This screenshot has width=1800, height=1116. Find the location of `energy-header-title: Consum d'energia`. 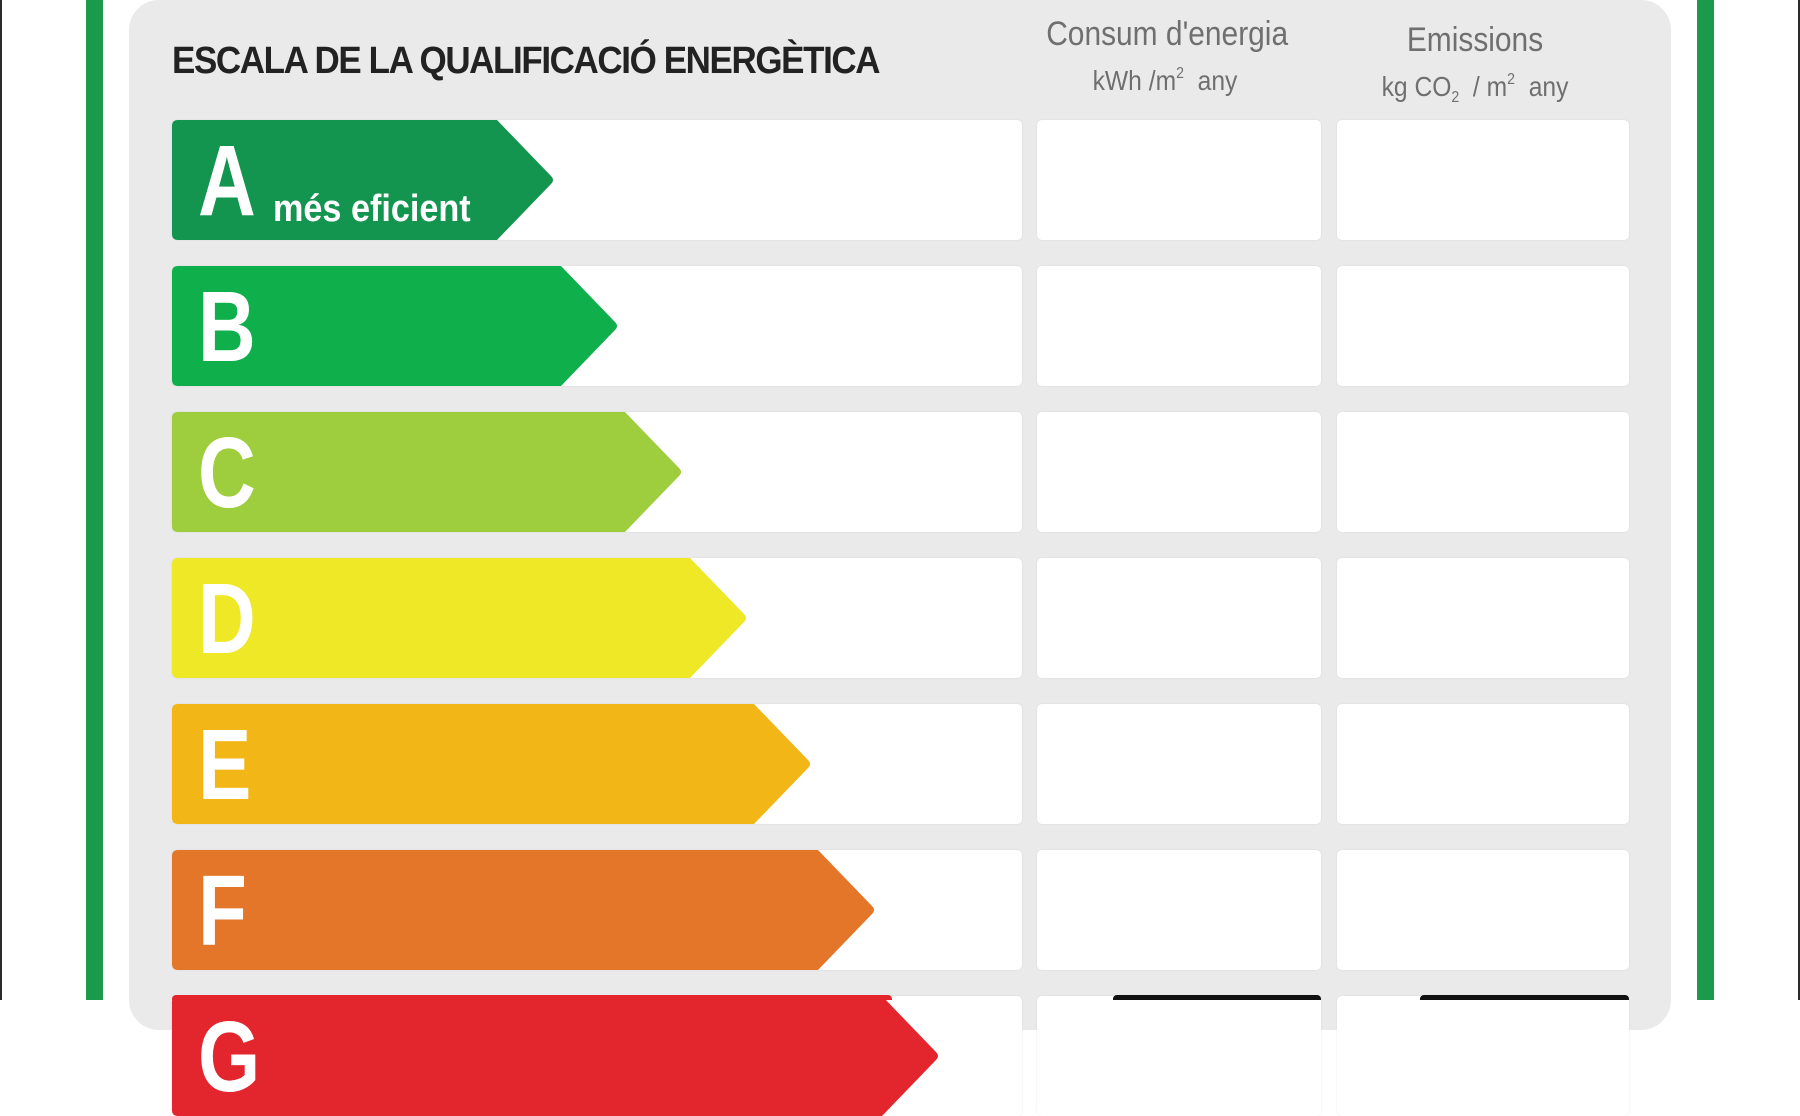

energy-header-title: Consum d'energia is located at coordinates (1167, 34).